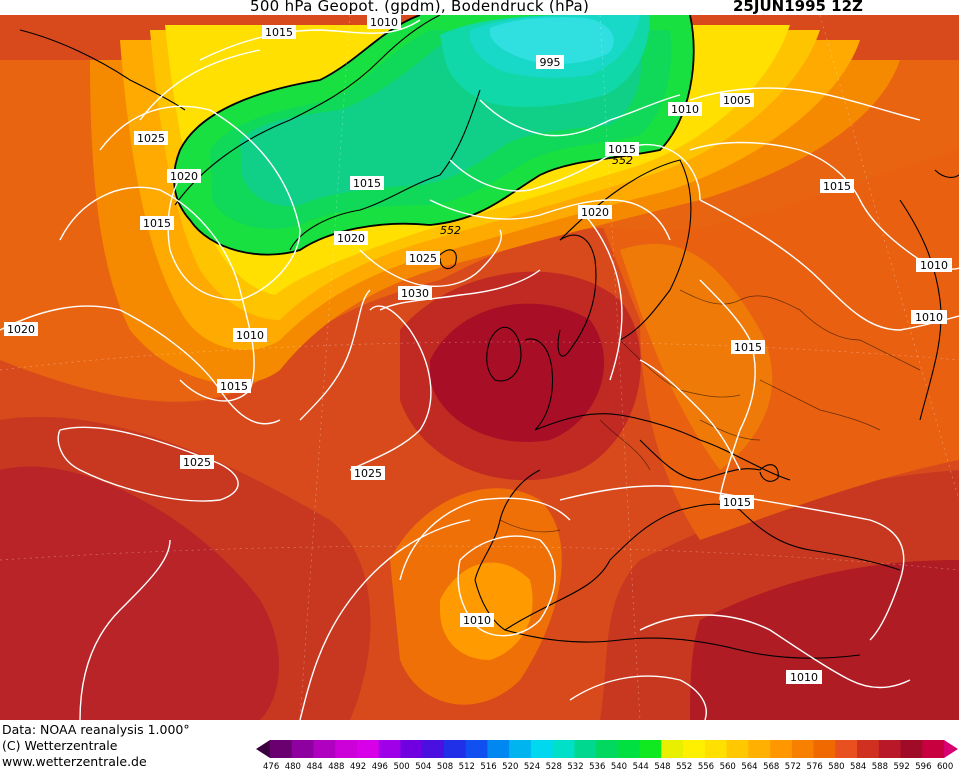 This screenshot has height=776, width=959. I want to click on legend-tick-label: 572, so click(793, 767).